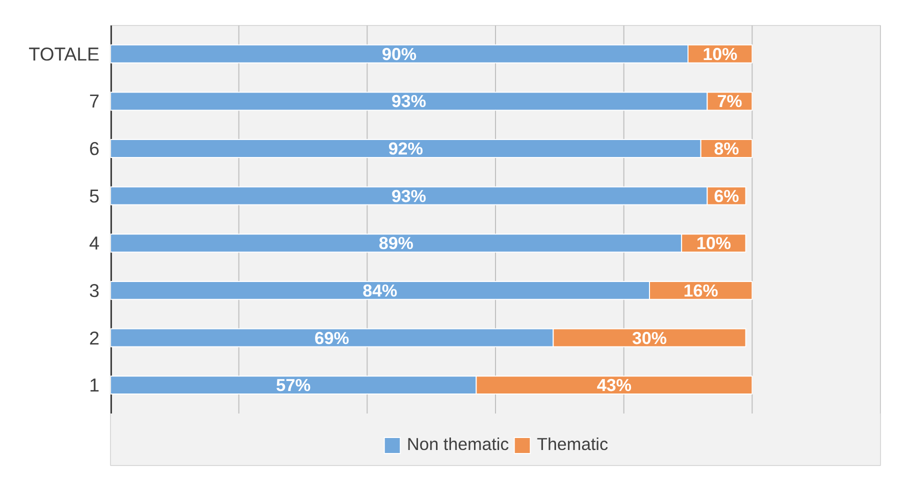 The width and height of the screenshot is (923, 493). Describe the element at coordinates (332, 338) in the screenshot. I see `data-label: 69%` at that location.